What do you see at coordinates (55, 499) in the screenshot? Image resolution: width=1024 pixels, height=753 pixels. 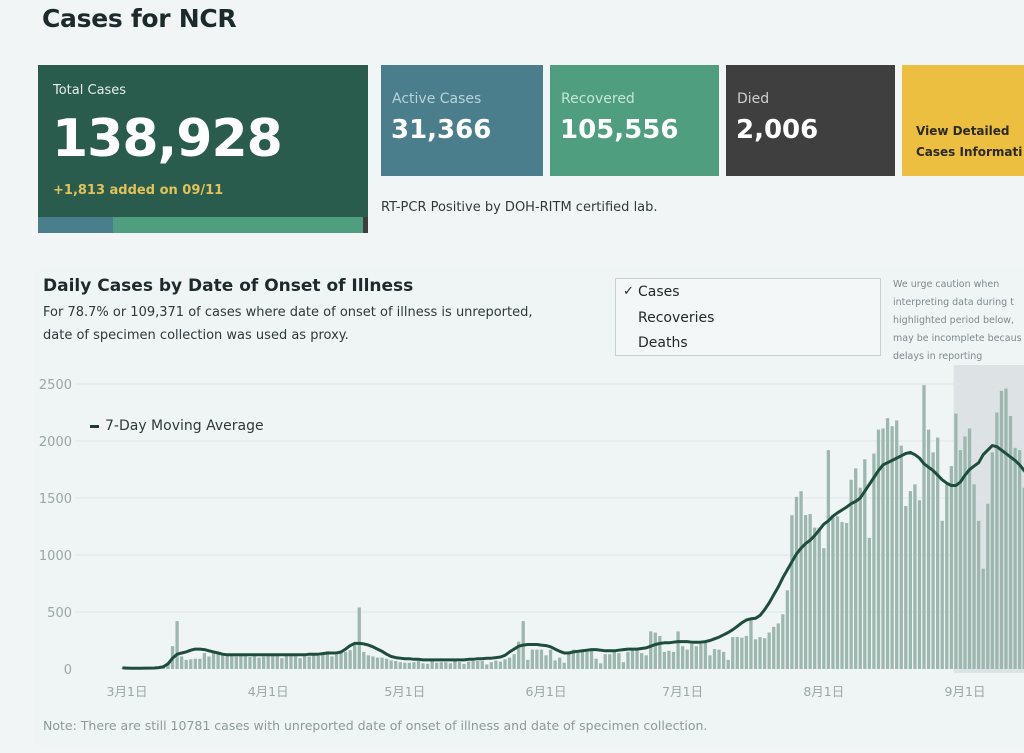 I see `y-tick-label: 1500` at bounding box center [55, 499].